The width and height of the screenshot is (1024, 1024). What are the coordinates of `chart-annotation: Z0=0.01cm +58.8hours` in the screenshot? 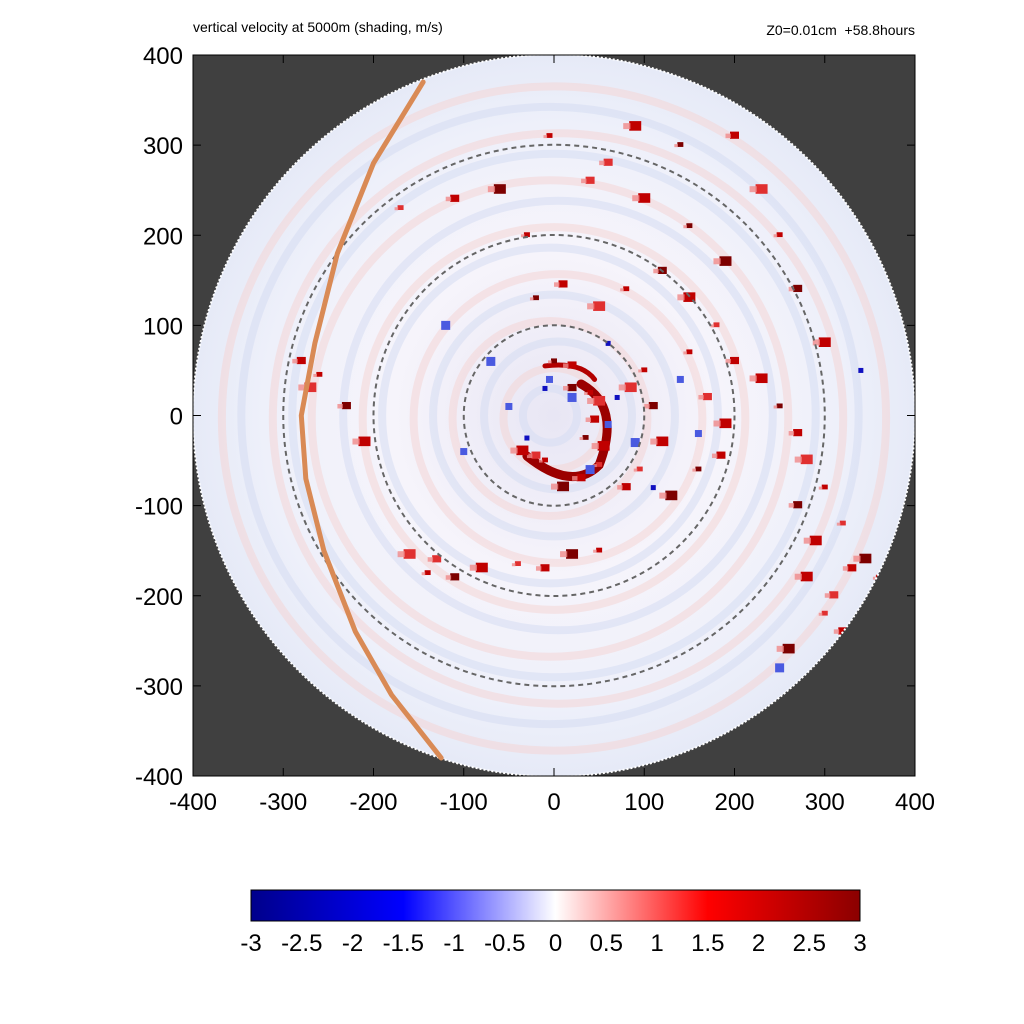 It's located at (840, 30).